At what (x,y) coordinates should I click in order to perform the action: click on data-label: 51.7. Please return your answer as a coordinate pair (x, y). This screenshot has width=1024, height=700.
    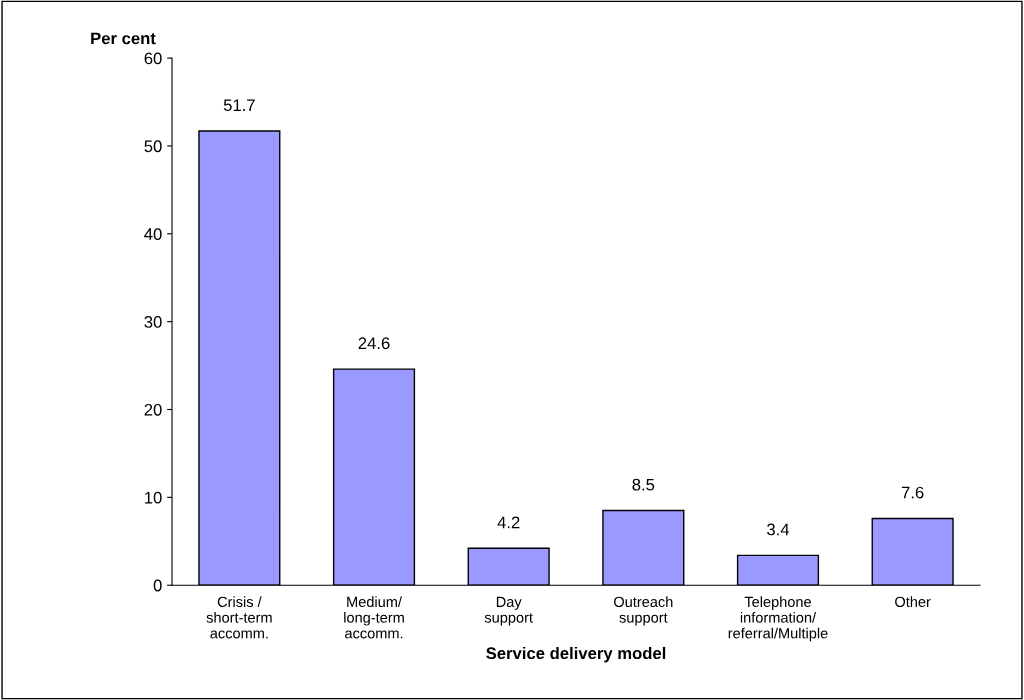
    Looking at the image, I should click on (239, 105).